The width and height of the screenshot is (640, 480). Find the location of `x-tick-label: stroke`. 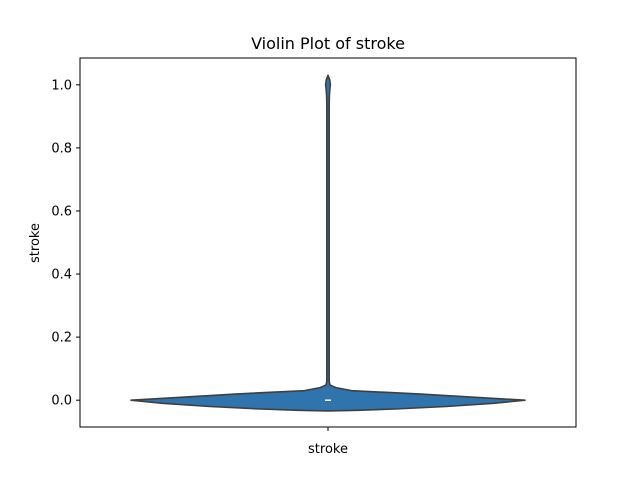

x-tick-label: stroke is located at coordinates (328, 449).